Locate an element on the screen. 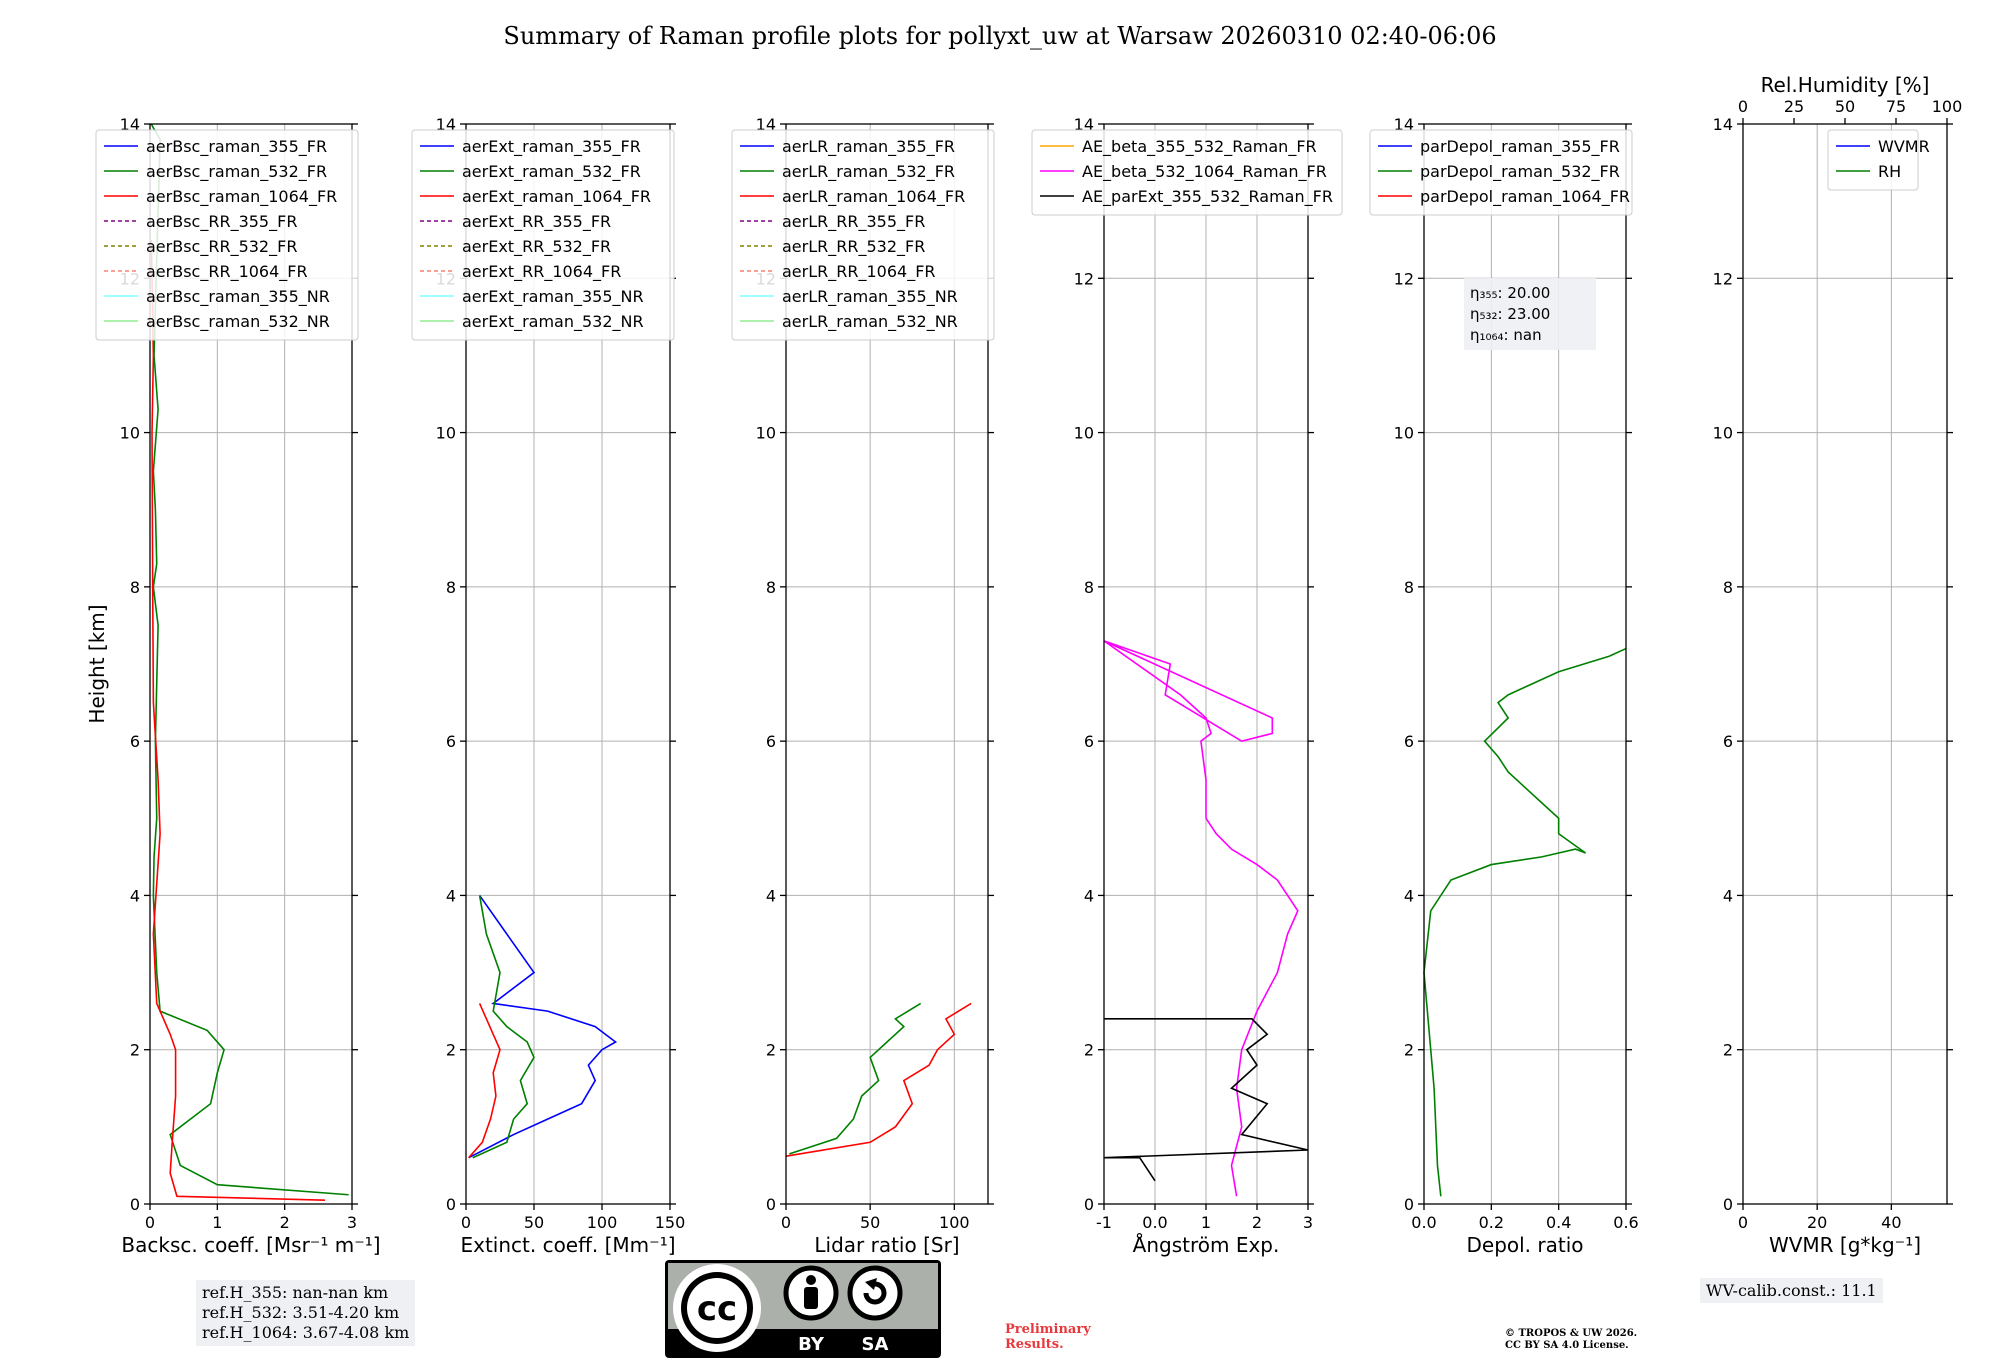 Image resolution: width=2000 pixels, height=1362 pixels. legend-label: AE_beta_355_532_Raman_FR is located at coordinates (1199, 147).